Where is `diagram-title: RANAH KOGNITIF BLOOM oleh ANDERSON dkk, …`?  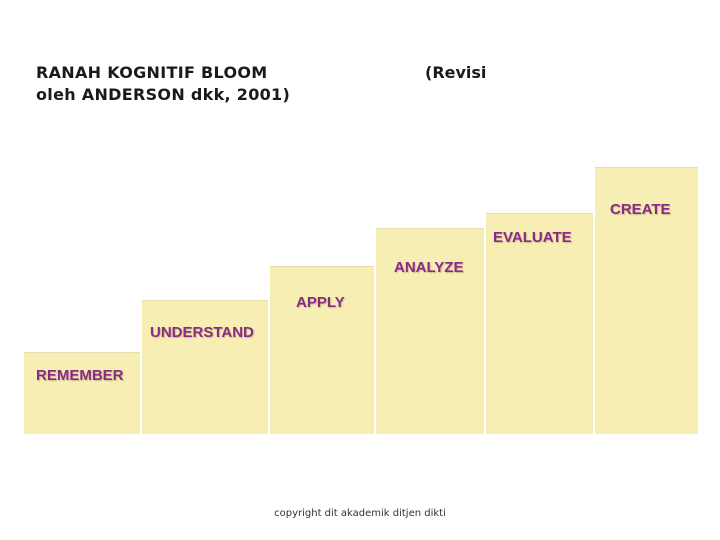 diagram-title: RANAH KOGNITIF BLOOM oleh ANDERSON dkk, … is located at coordinates (163, 84).